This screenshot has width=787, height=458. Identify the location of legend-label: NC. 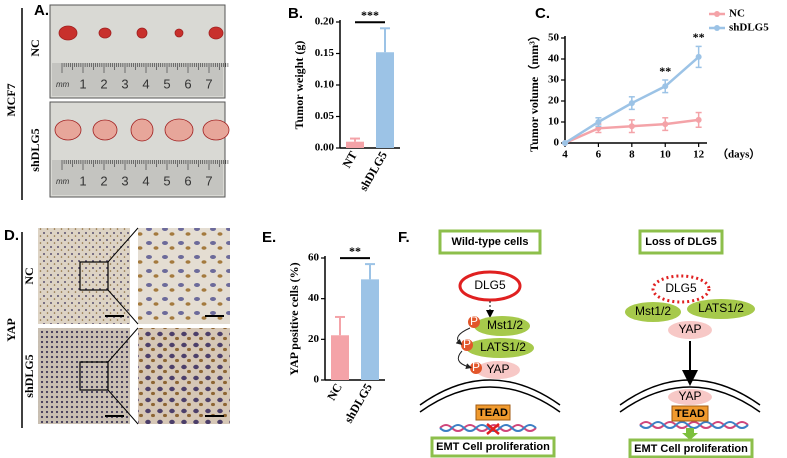
(737, 14).